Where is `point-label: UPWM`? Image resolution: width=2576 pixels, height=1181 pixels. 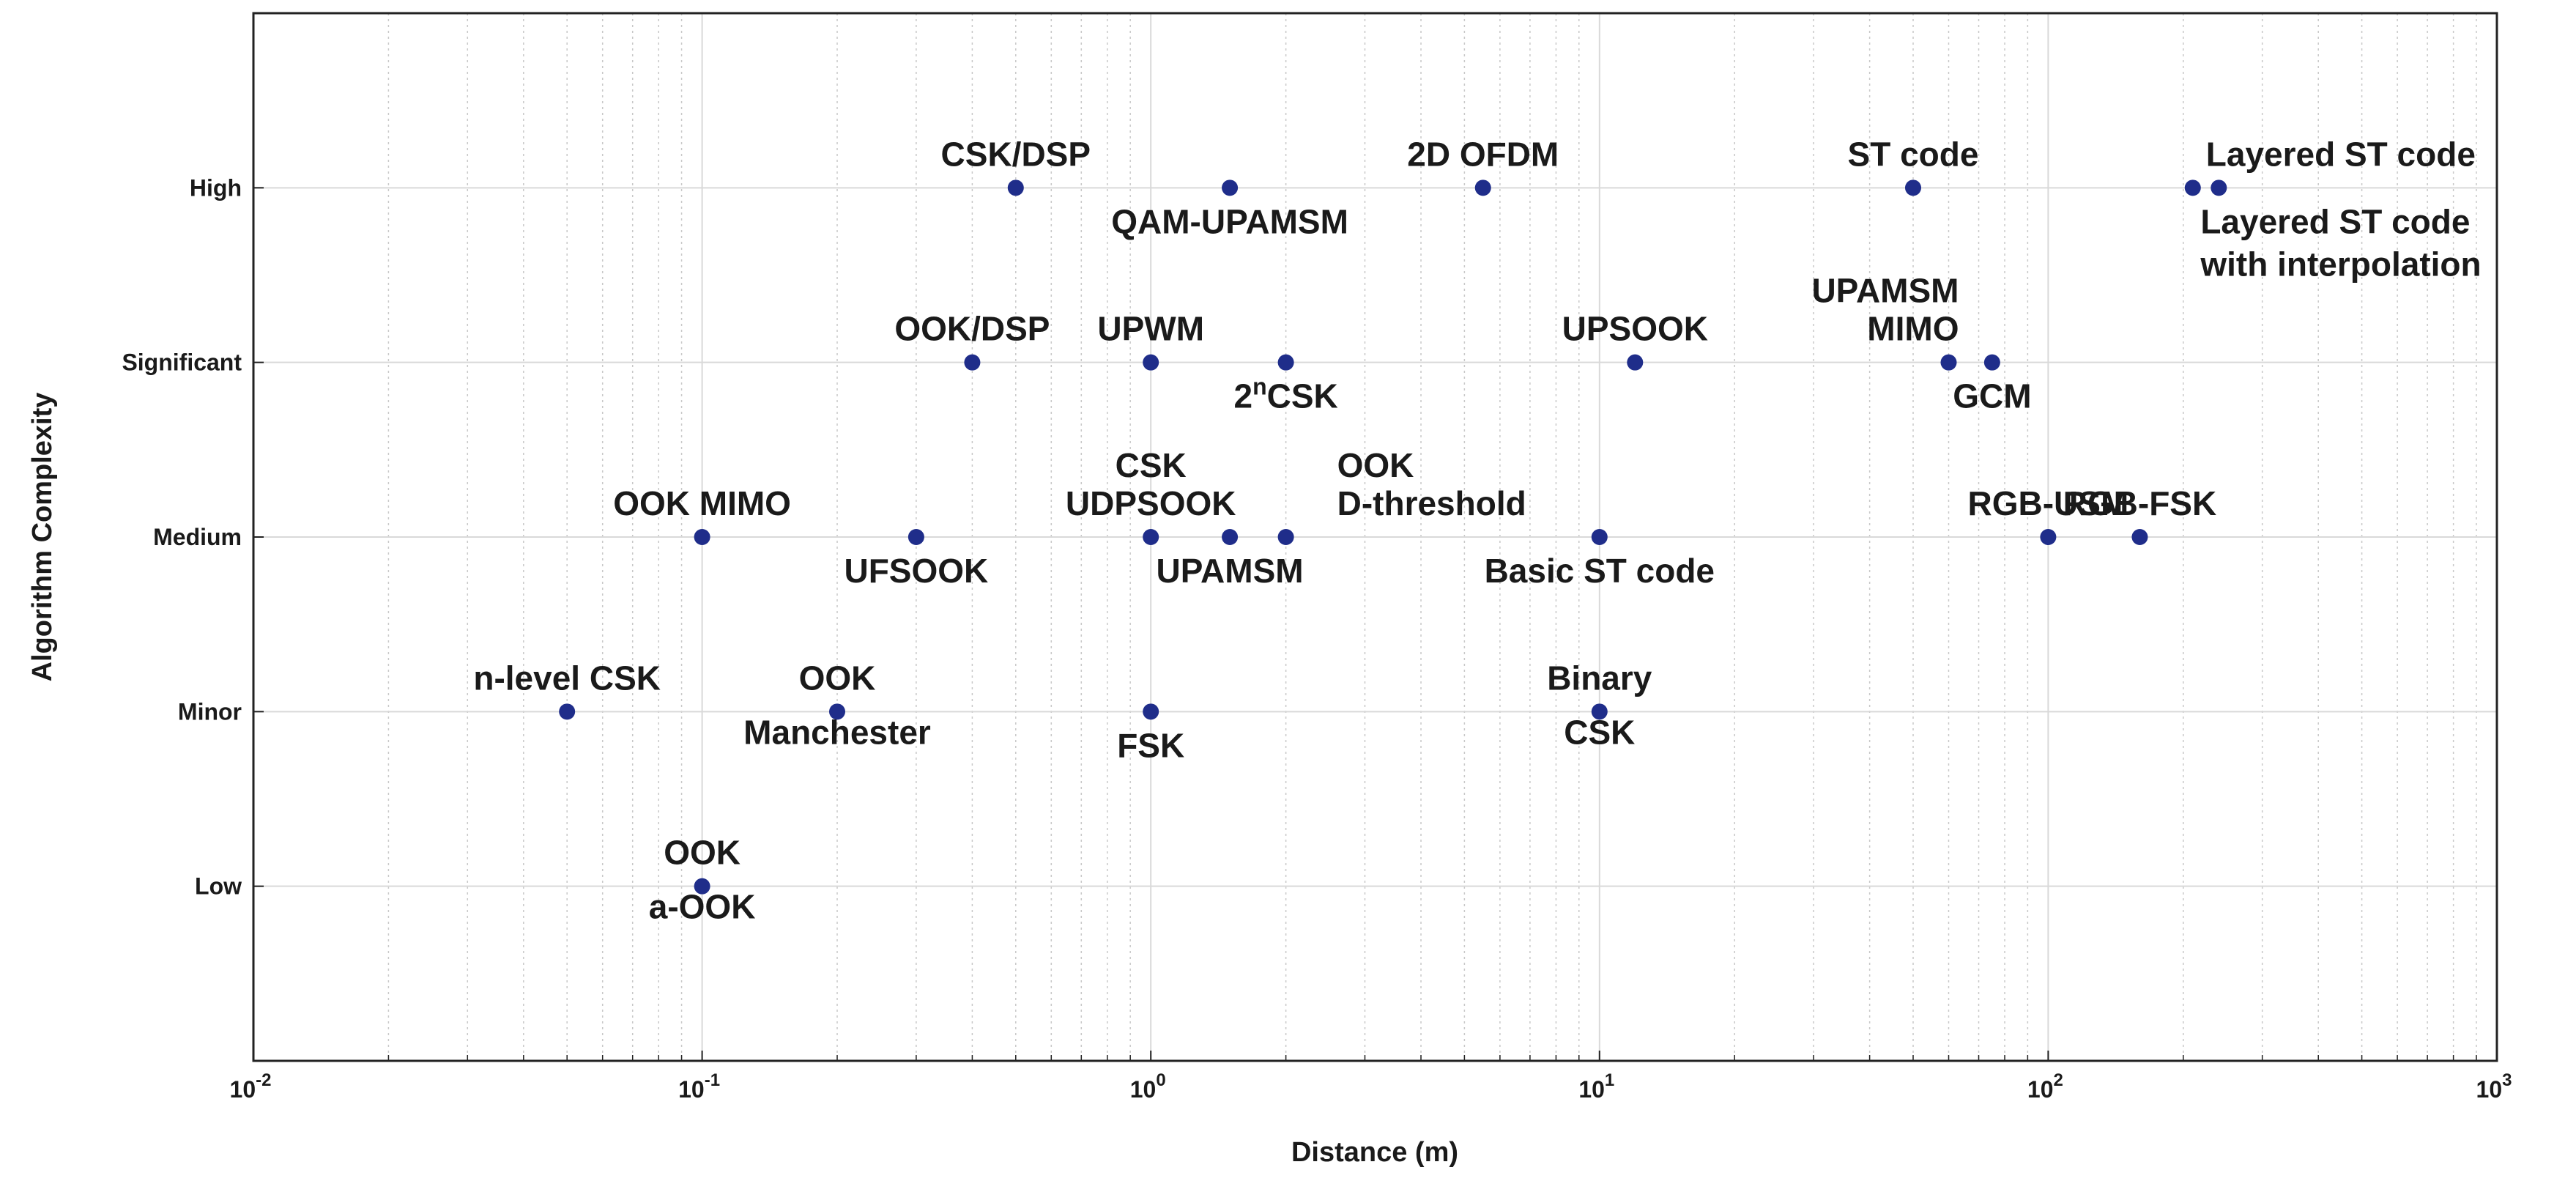 point-label: UPWM is located at coordinates (1150, 329).